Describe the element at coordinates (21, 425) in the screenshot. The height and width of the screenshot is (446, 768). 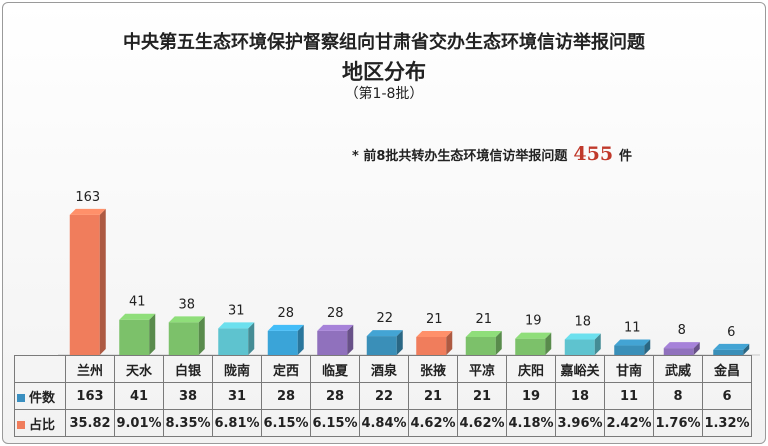
I see `share-legend-key` at that location.